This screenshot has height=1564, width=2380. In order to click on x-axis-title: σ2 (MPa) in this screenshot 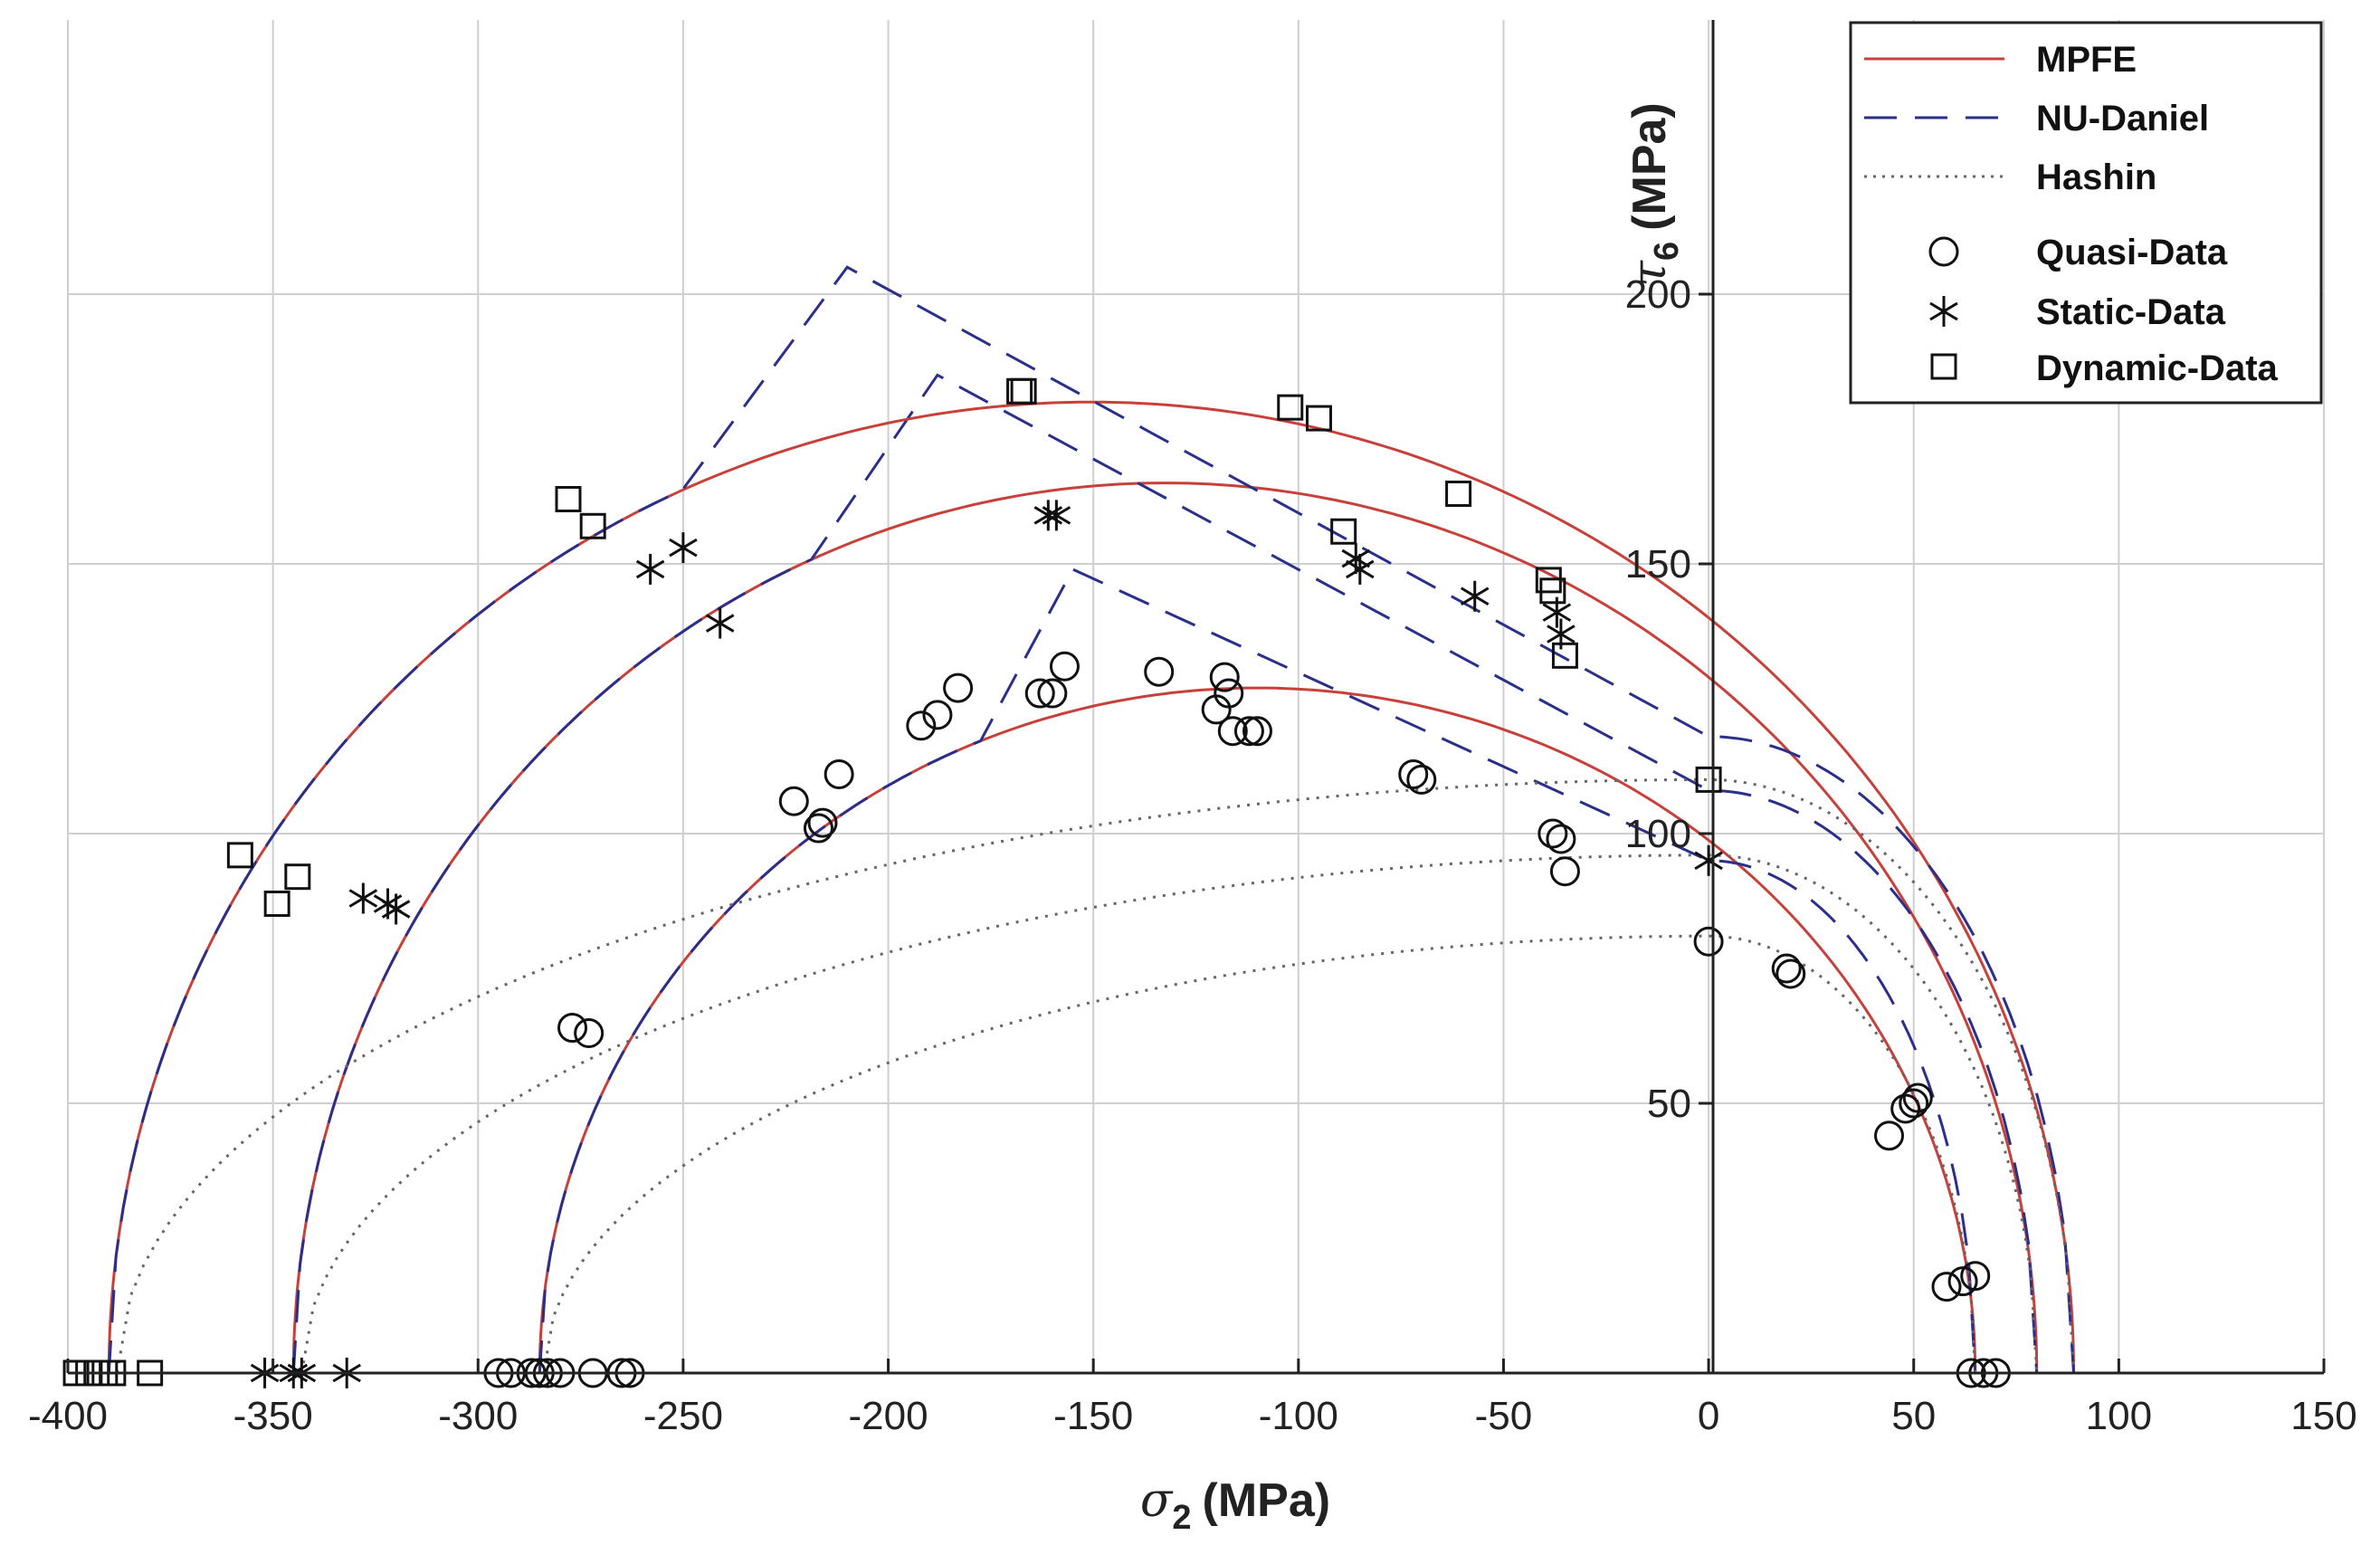, I will do `click(1235, 1505)`.